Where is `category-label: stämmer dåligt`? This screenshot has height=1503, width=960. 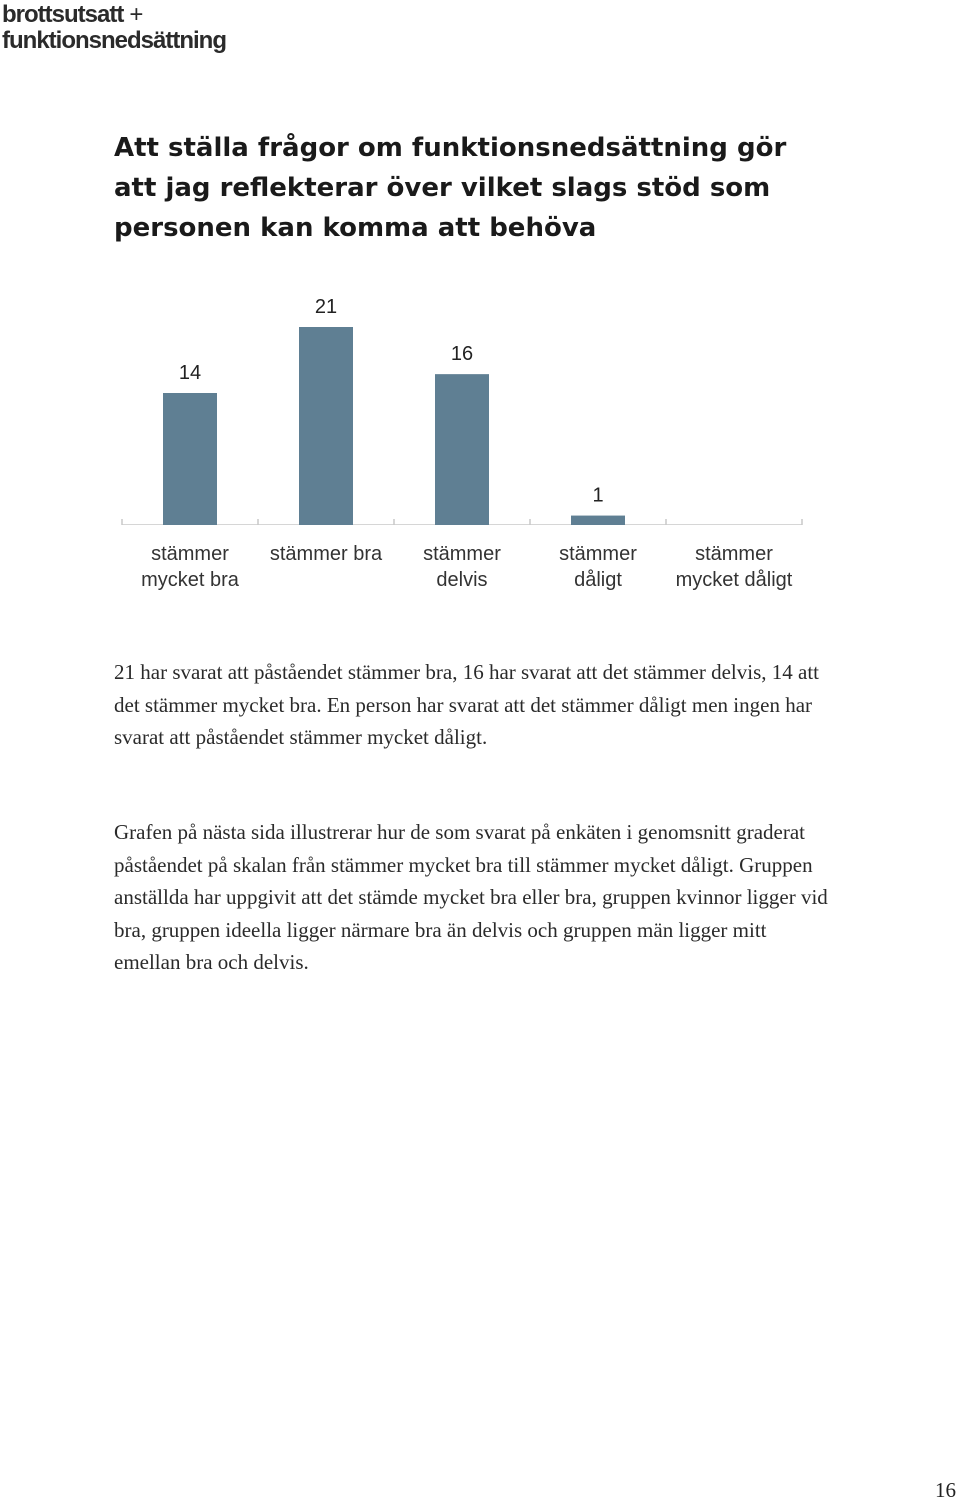 category-label: stämmer dåligt is located at coordinates (598, 567).